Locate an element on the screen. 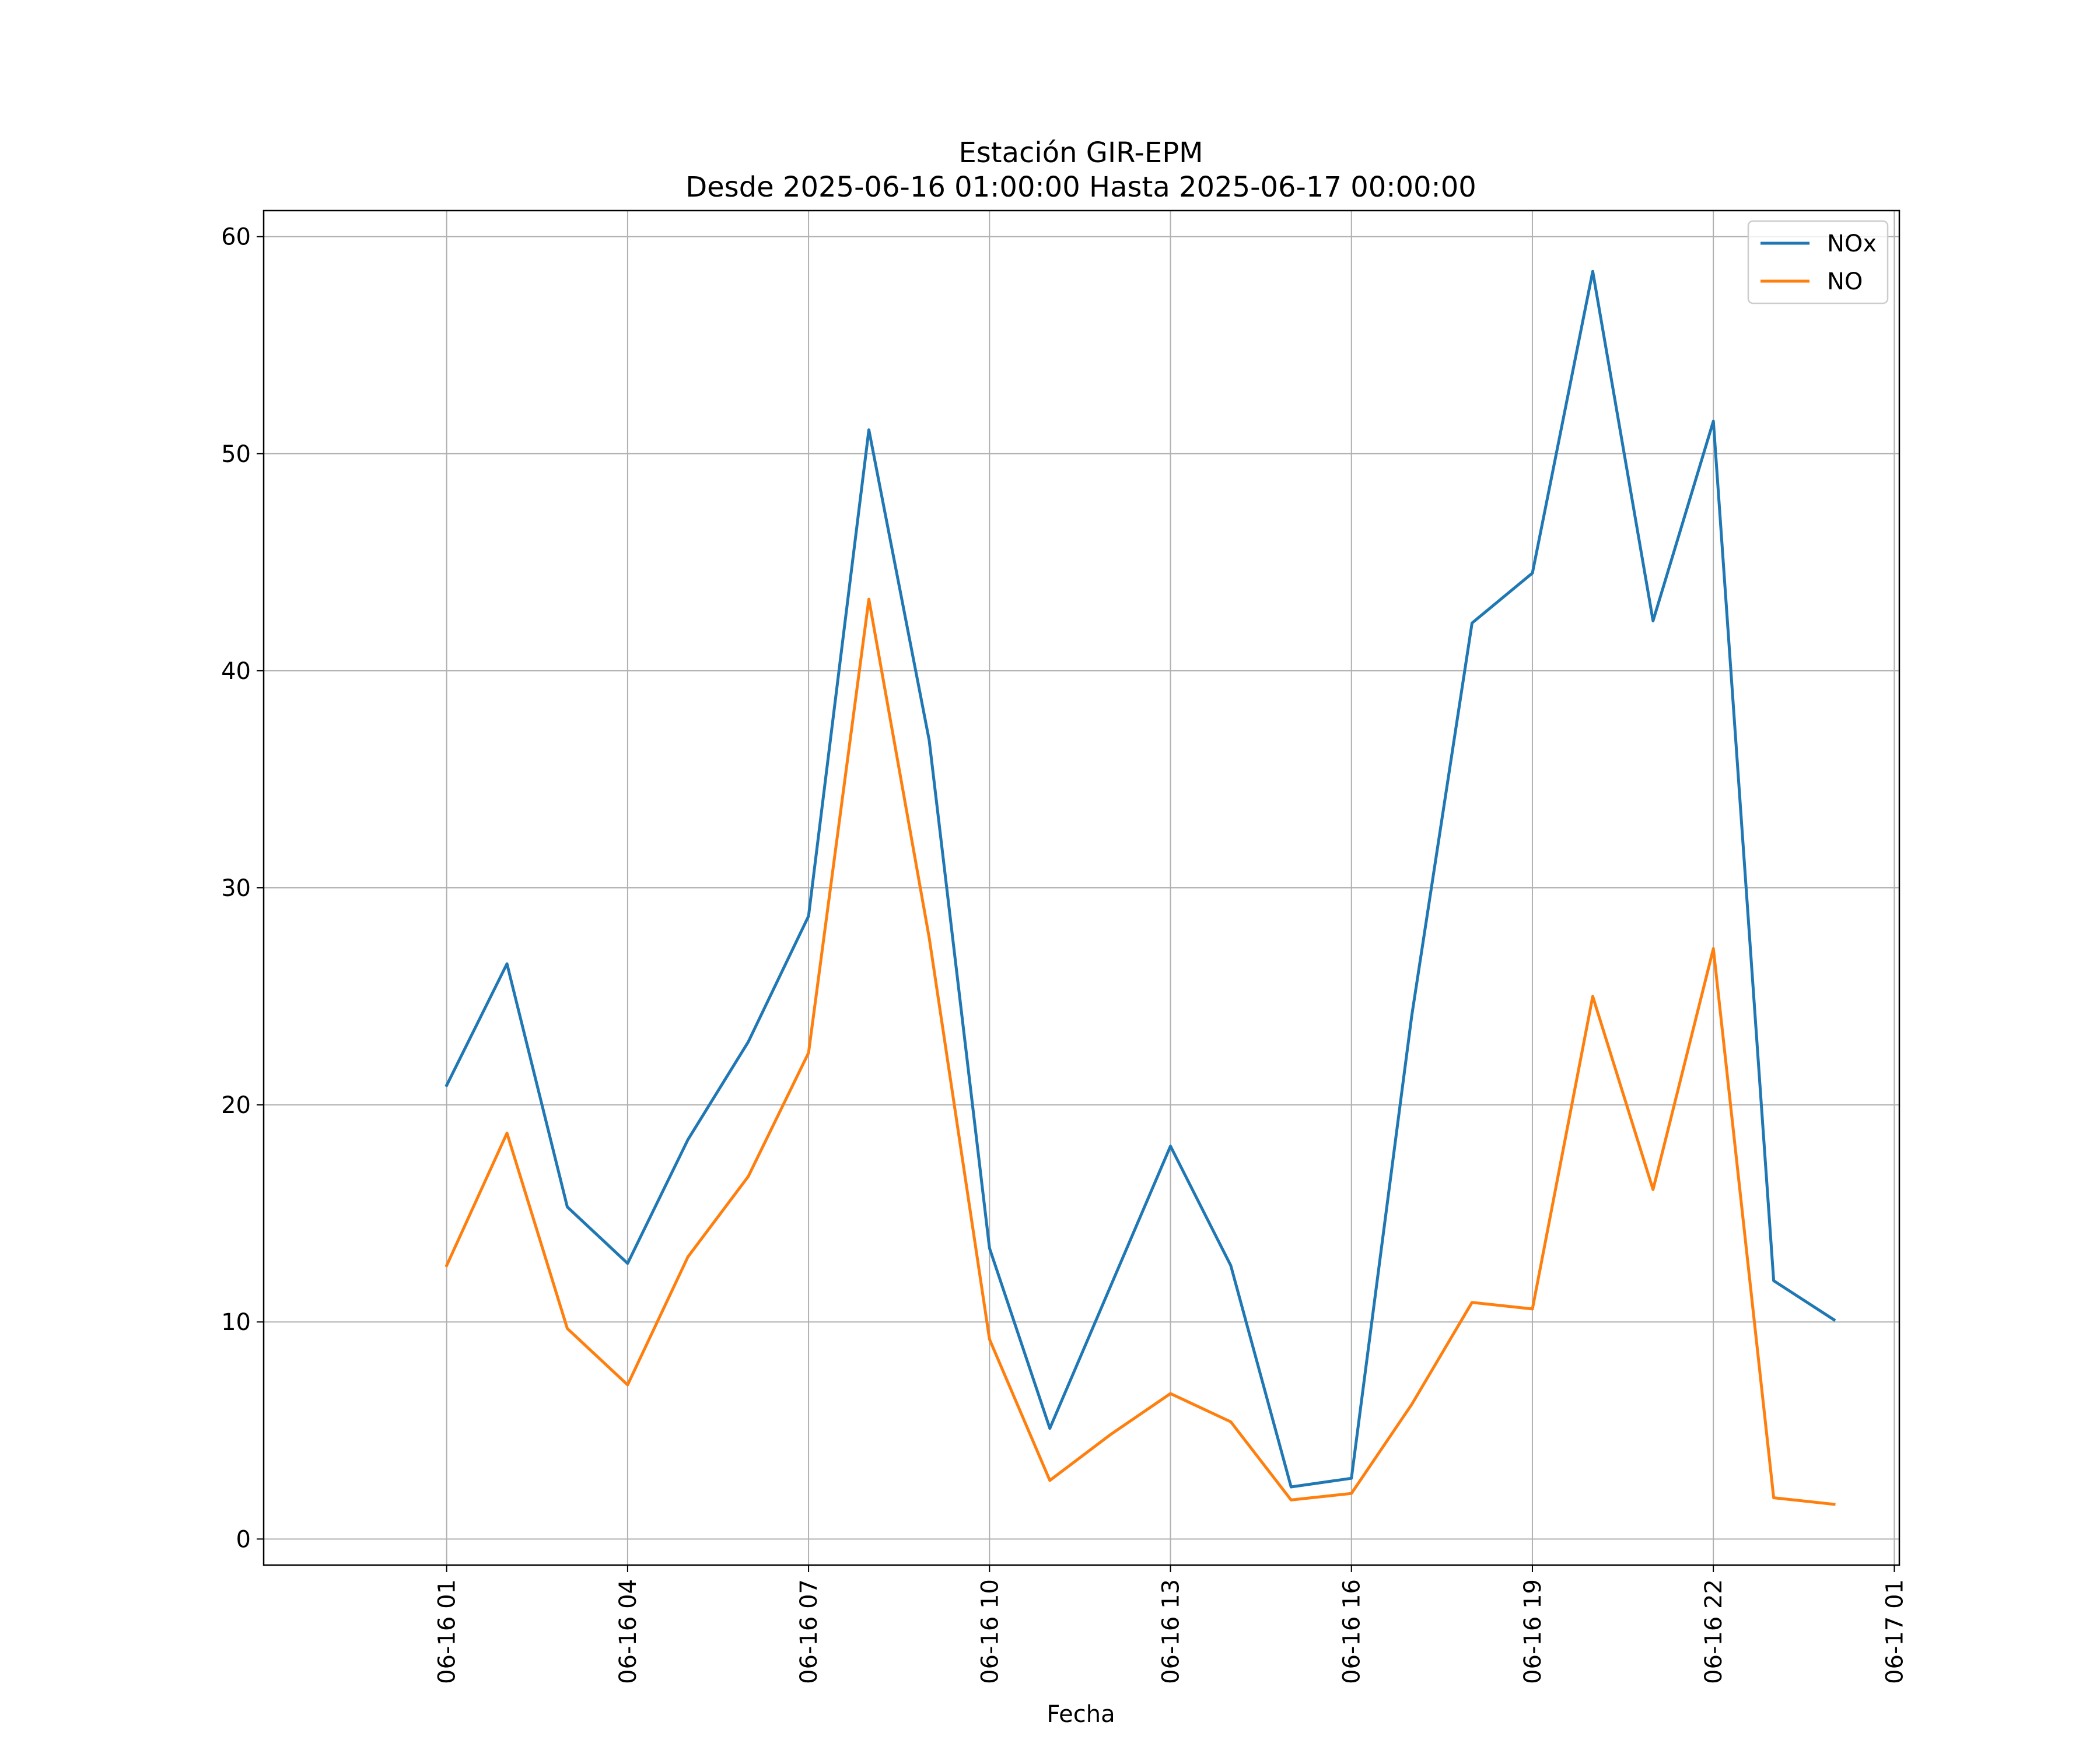 This screenshot has height=1750, width=2100. x-tick-label: 06-16 01 is located at coordinates (447, 1631).